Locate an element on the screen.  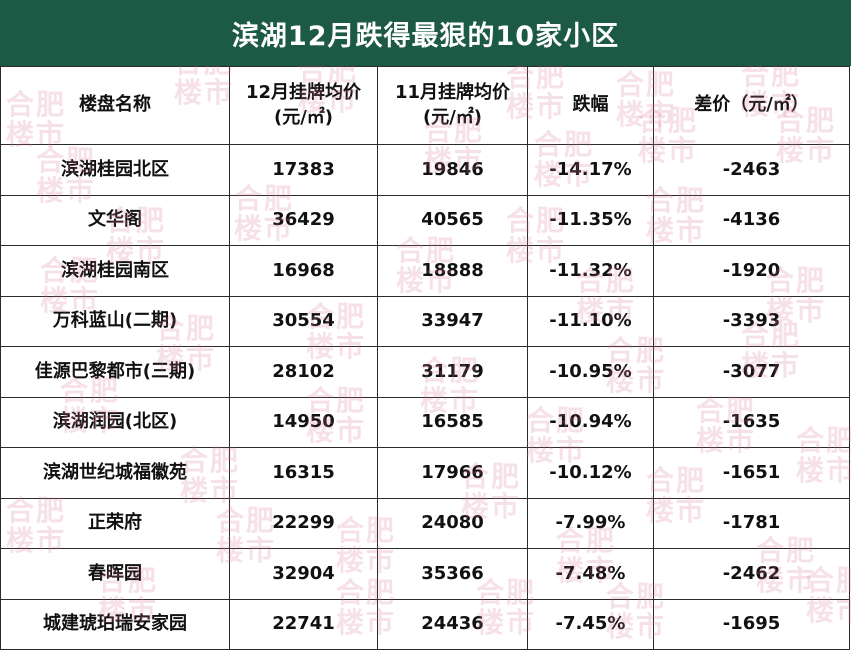
cell-nov-price: 24080 is located at coordinates (453, 523).